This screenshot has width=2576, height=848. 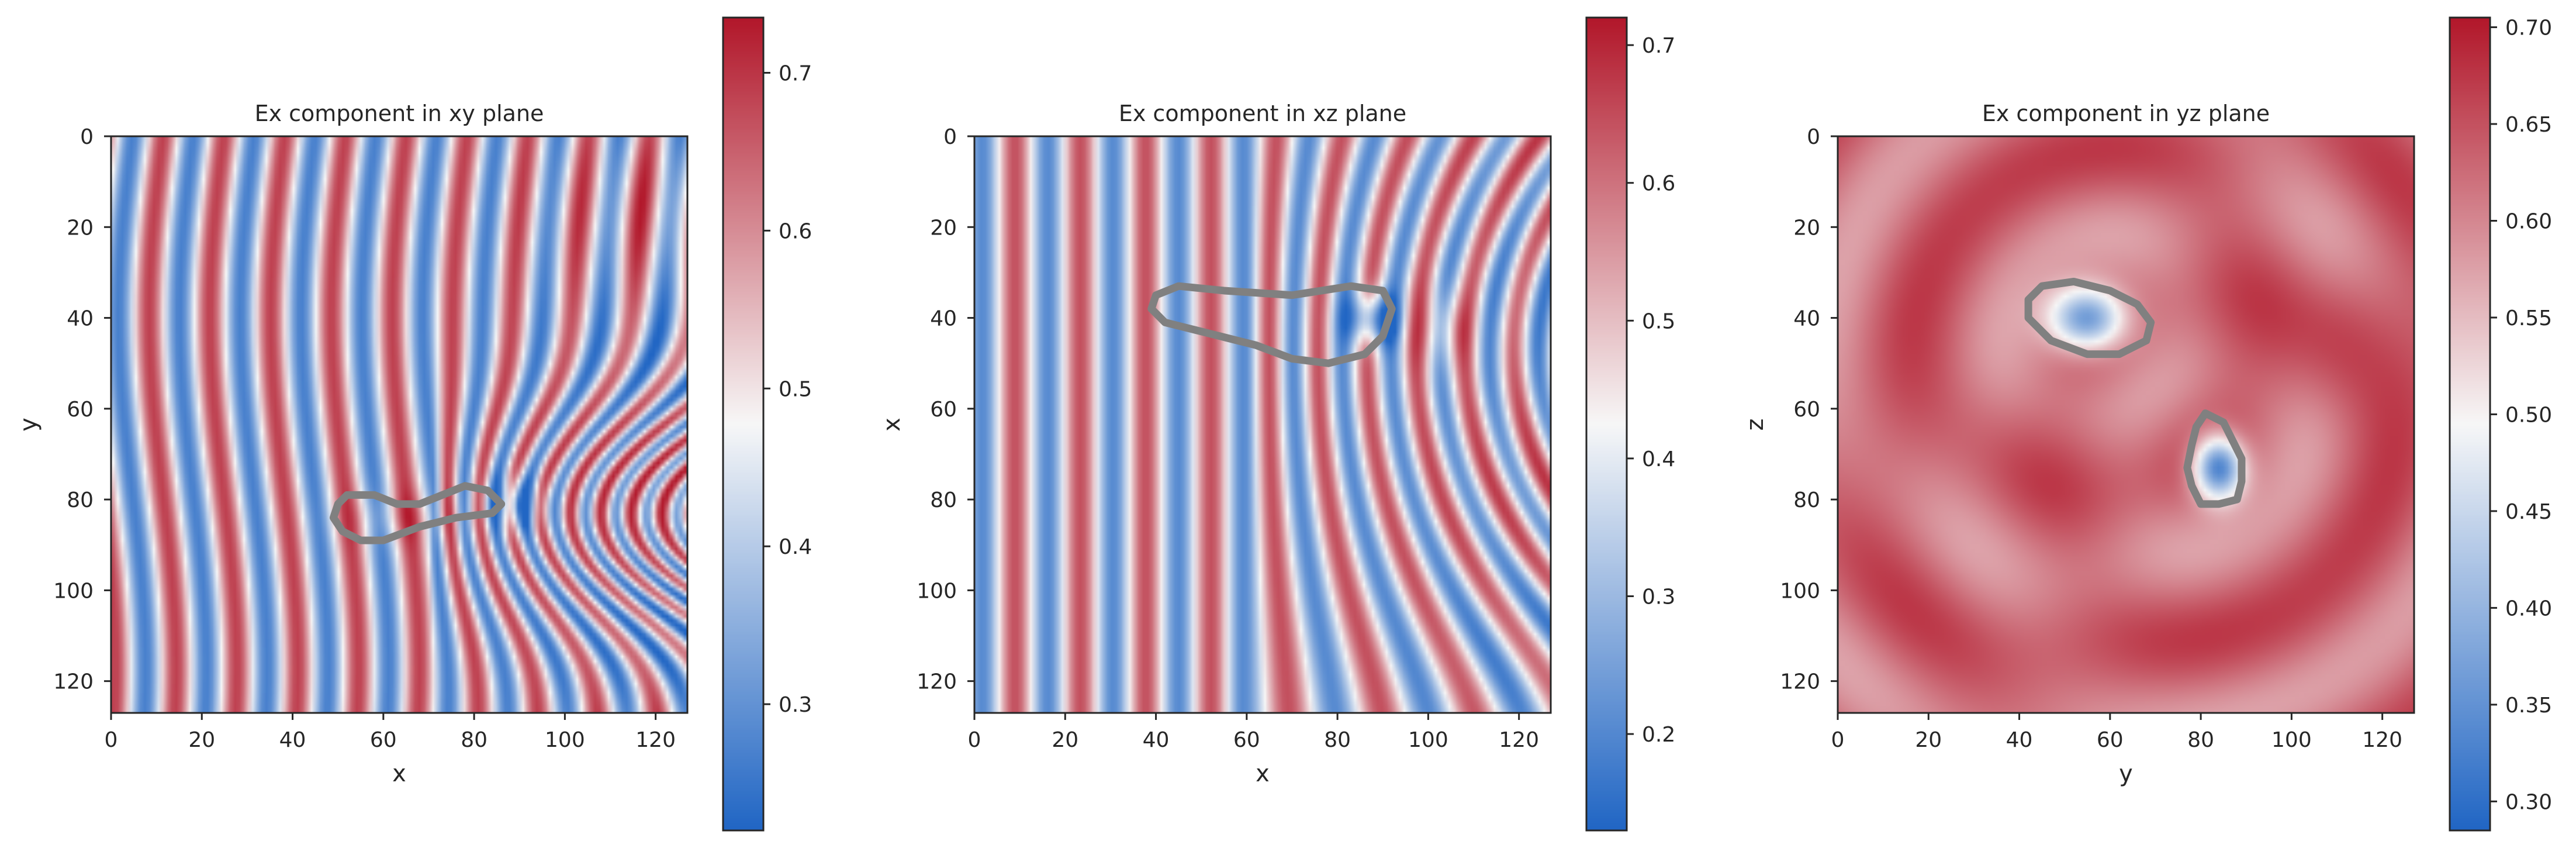 I want to click on x-ticks-yz: 0 20 40 60 80 100 120, so click(x=2116, y=733).